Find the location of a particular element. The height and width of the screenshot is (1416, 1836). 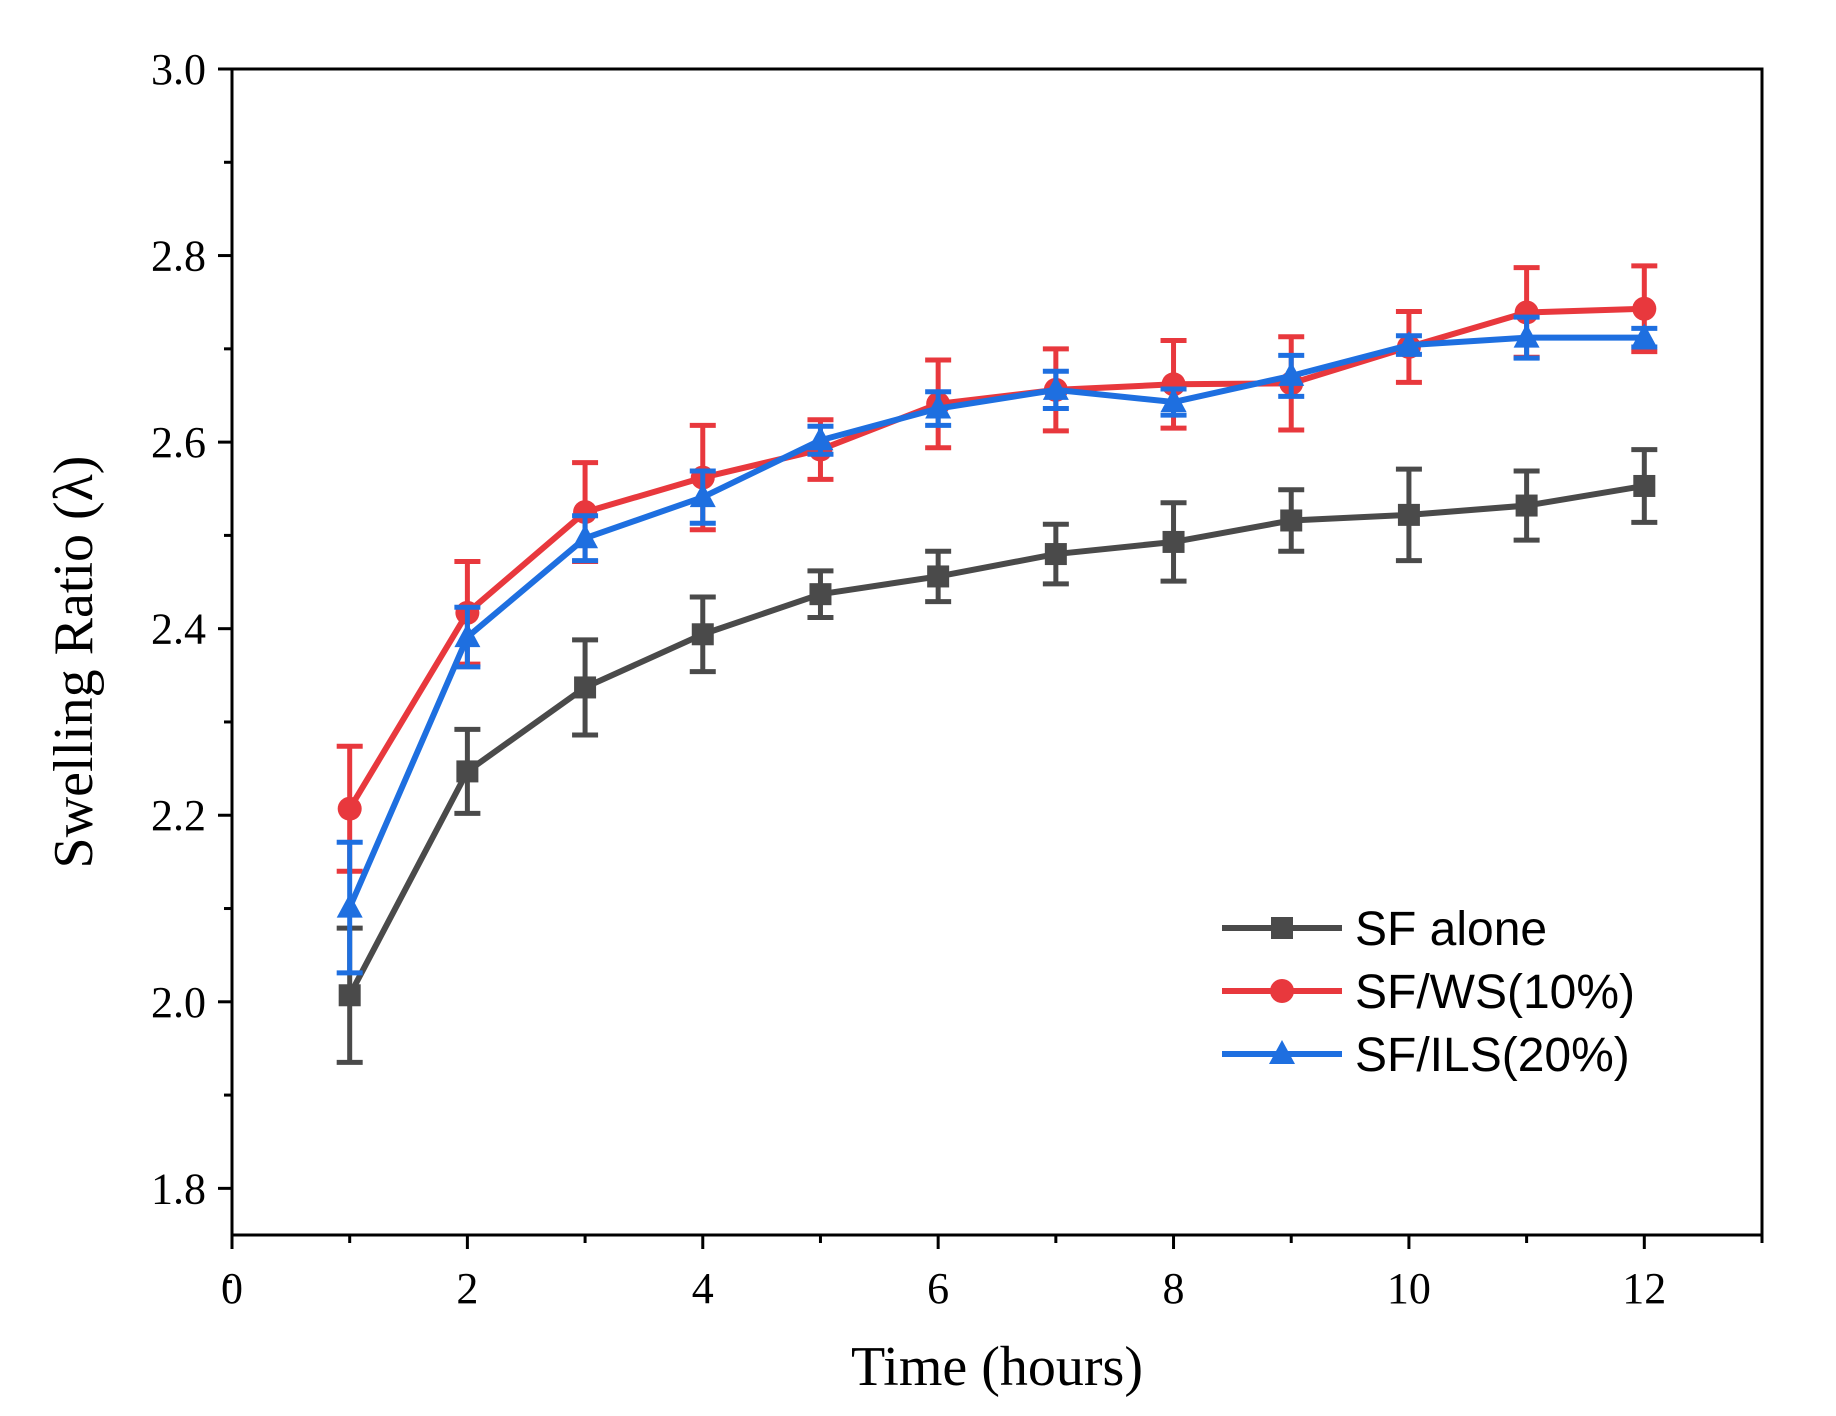

legend-label: SF/ILS(20%) is located at coordinates (1492, 1055).